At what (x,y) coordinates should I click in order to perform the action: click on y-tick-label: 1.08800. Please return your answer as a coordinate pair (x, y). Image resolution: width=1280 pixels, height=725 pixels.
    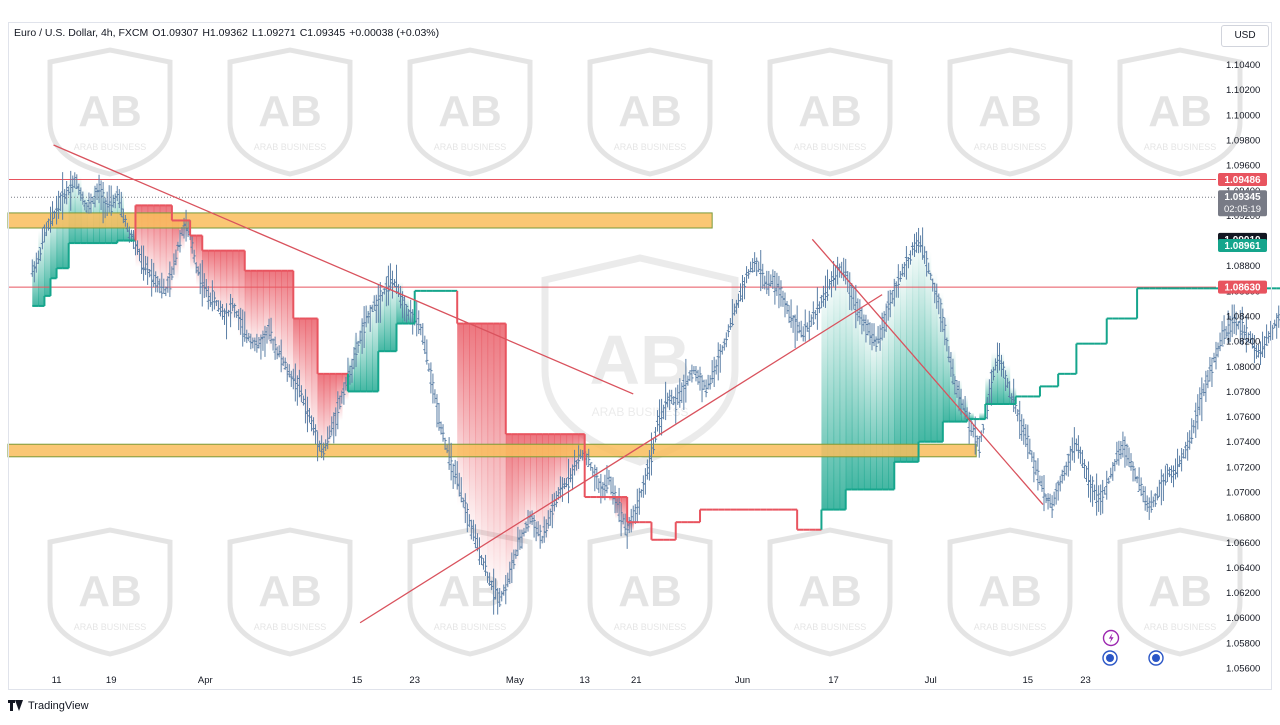
    Looking at the image, I should click on (1243, 266).